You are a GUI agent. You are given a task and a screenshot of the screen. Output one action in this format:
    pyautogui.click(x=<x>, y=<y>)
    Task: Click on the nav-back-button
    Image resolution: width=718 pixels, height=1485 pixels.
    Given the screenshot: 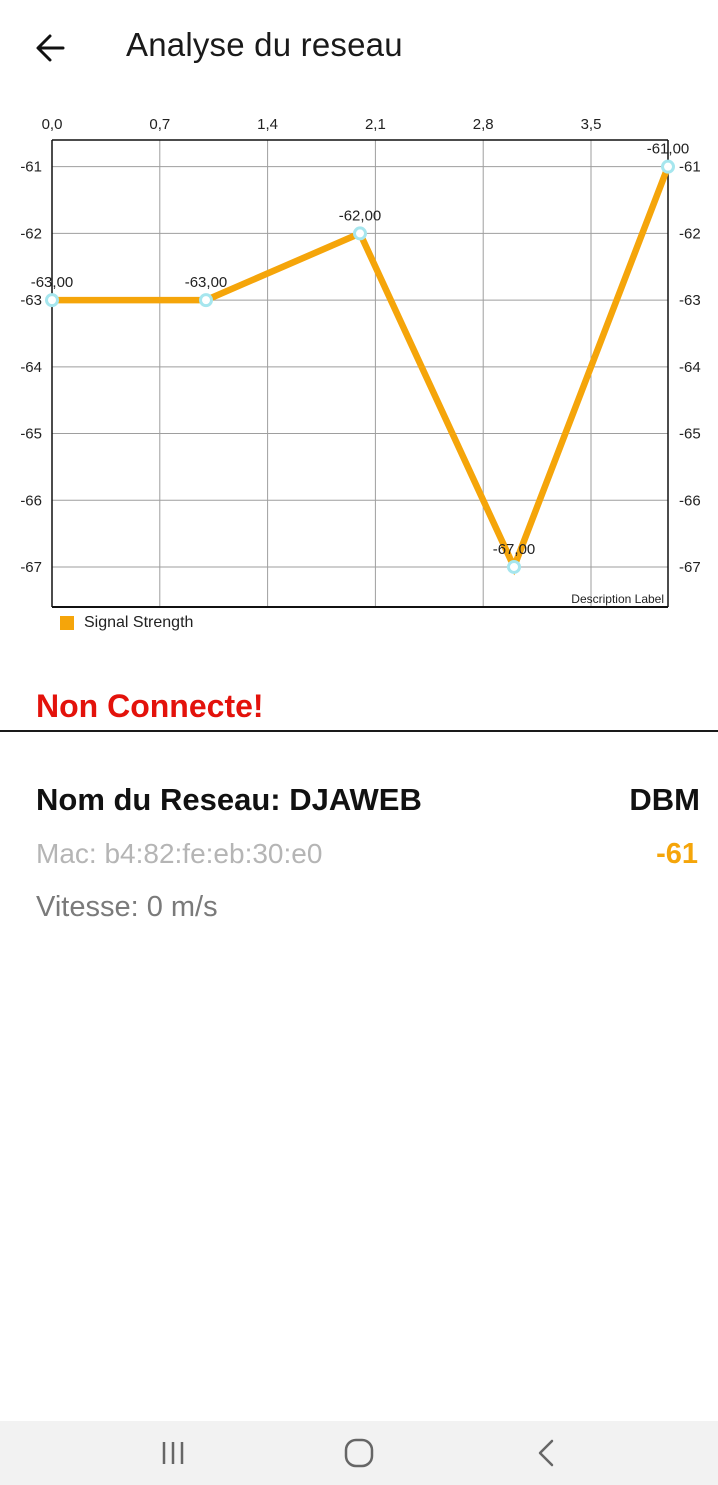 What is the action you would take?
    pyautogui.click(x=546, y=1453)
    